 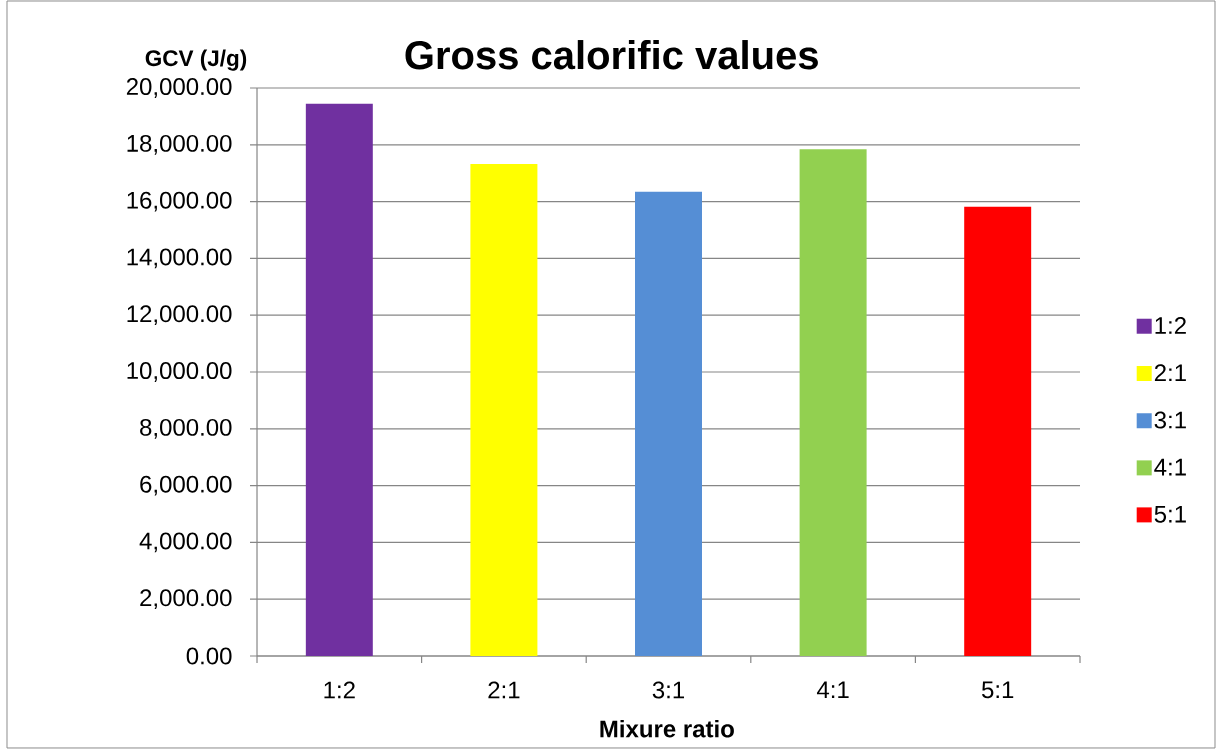 What do you see at coordinates (185, 542) in the screenshot?
I see `y-tick-label: 4,000.00` at bounding box center [185, 542].